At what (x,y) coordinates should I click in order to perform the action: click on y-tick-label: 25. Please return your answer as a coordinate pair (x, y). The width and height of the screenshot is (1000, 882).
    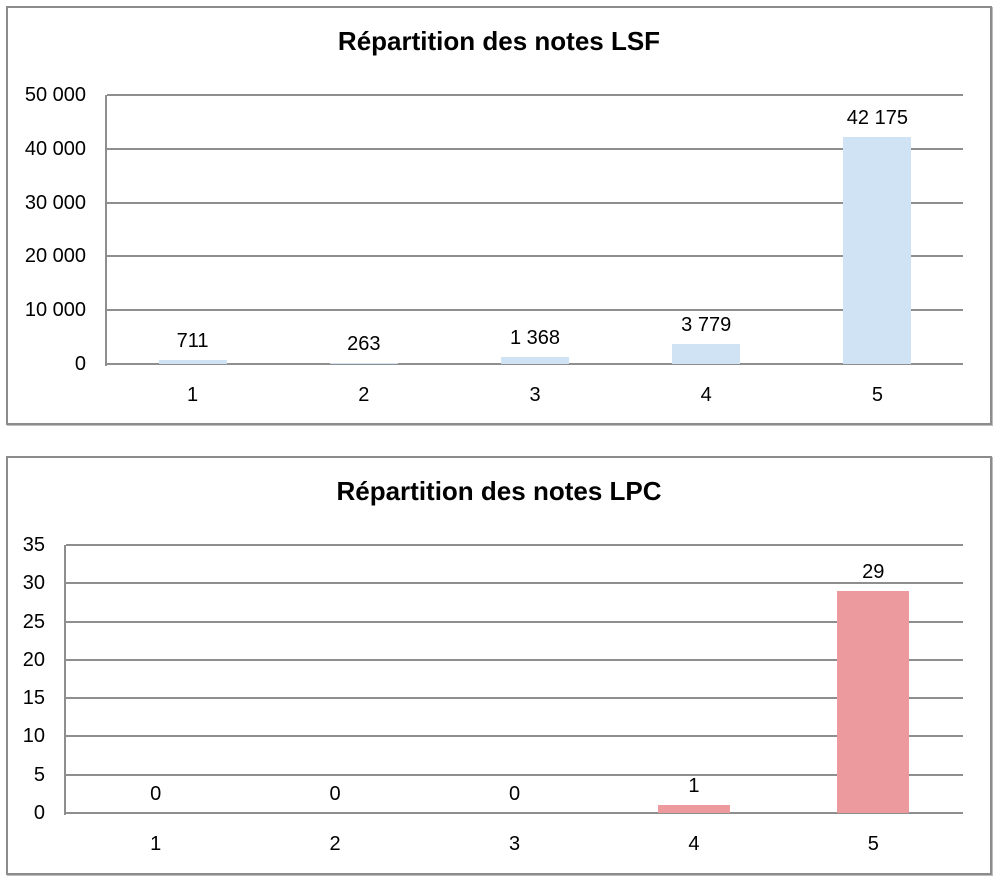
    Looking at the image, I should click on (33, 621).